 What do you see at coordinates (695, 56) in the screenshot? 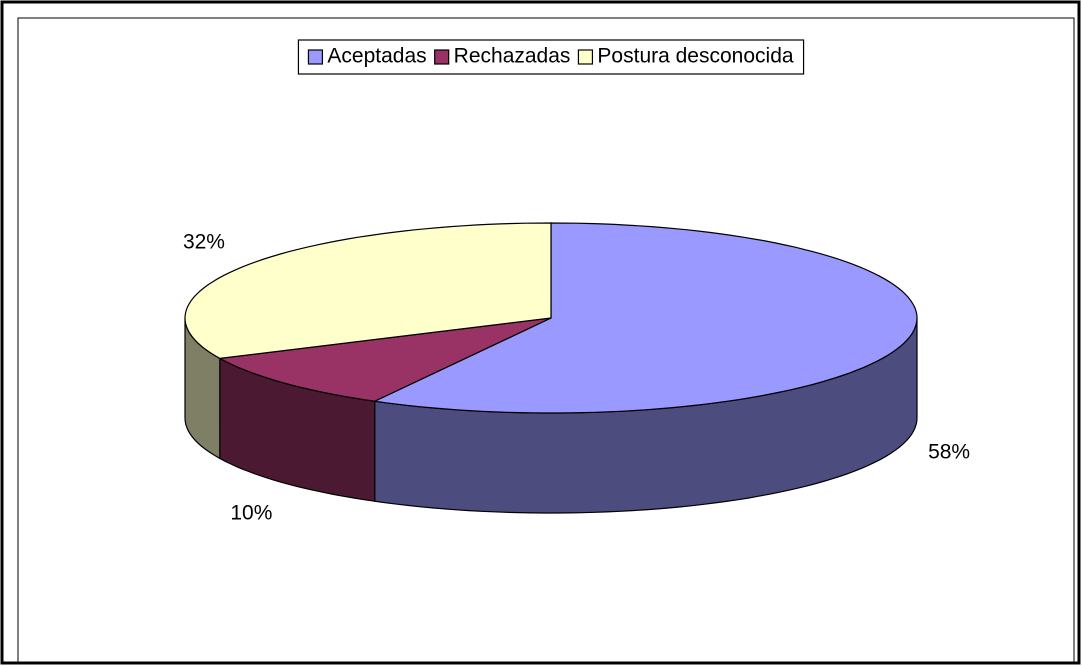
I see `legend-label: Postura desconocida` at bounding box center [695, 56].